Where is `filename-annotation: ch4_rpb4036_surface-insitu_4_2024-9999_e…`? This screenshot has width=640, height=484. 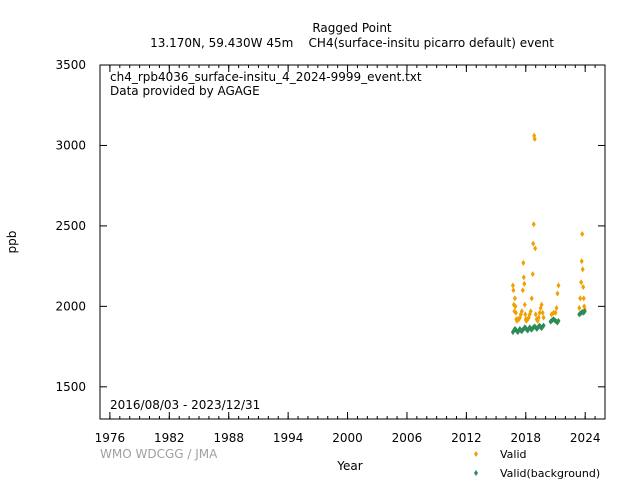
filename-annotation: ch4_rpb4036_surface-insitu_4_2024-9999_e… is located at coordinates (266, 77).